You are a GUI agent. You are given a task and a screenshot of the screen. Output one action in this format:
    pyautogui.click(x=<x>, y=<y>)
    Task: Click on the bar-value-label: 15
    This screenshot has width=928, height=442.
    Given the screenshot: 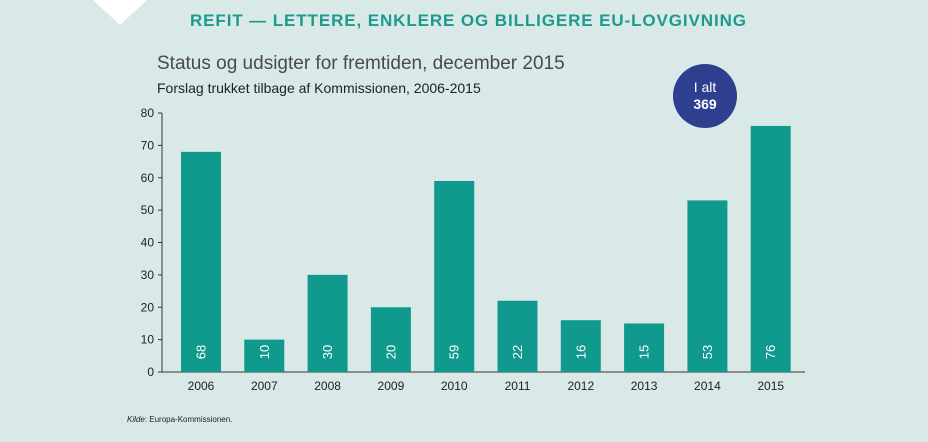 What is the action you would take?
    pyautogui.click(x=644, y=352)
    